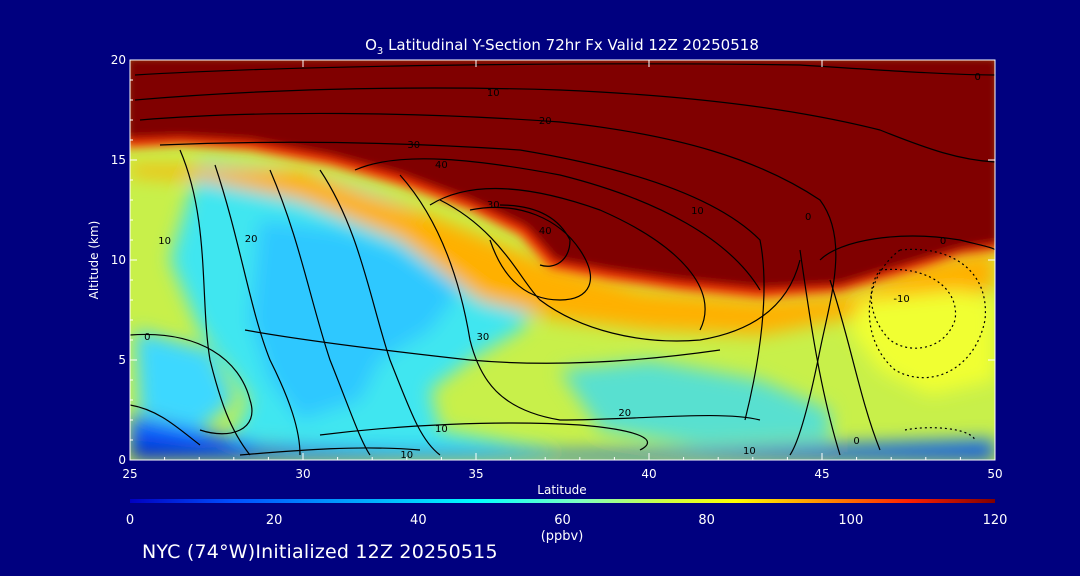  What do you see at coordinates (147, 337) in the screenshot?
I see `contour-label-1: 0` at bounding box center [147, 337].